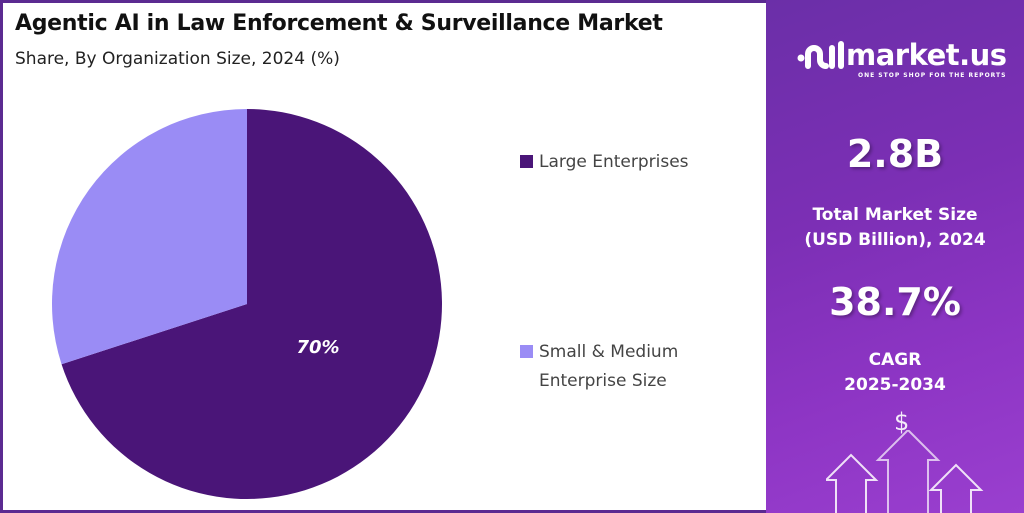  Describe the element at coordinates (895, 302) in the screenshot. I see `cagr-value: 38.7%` at that location.